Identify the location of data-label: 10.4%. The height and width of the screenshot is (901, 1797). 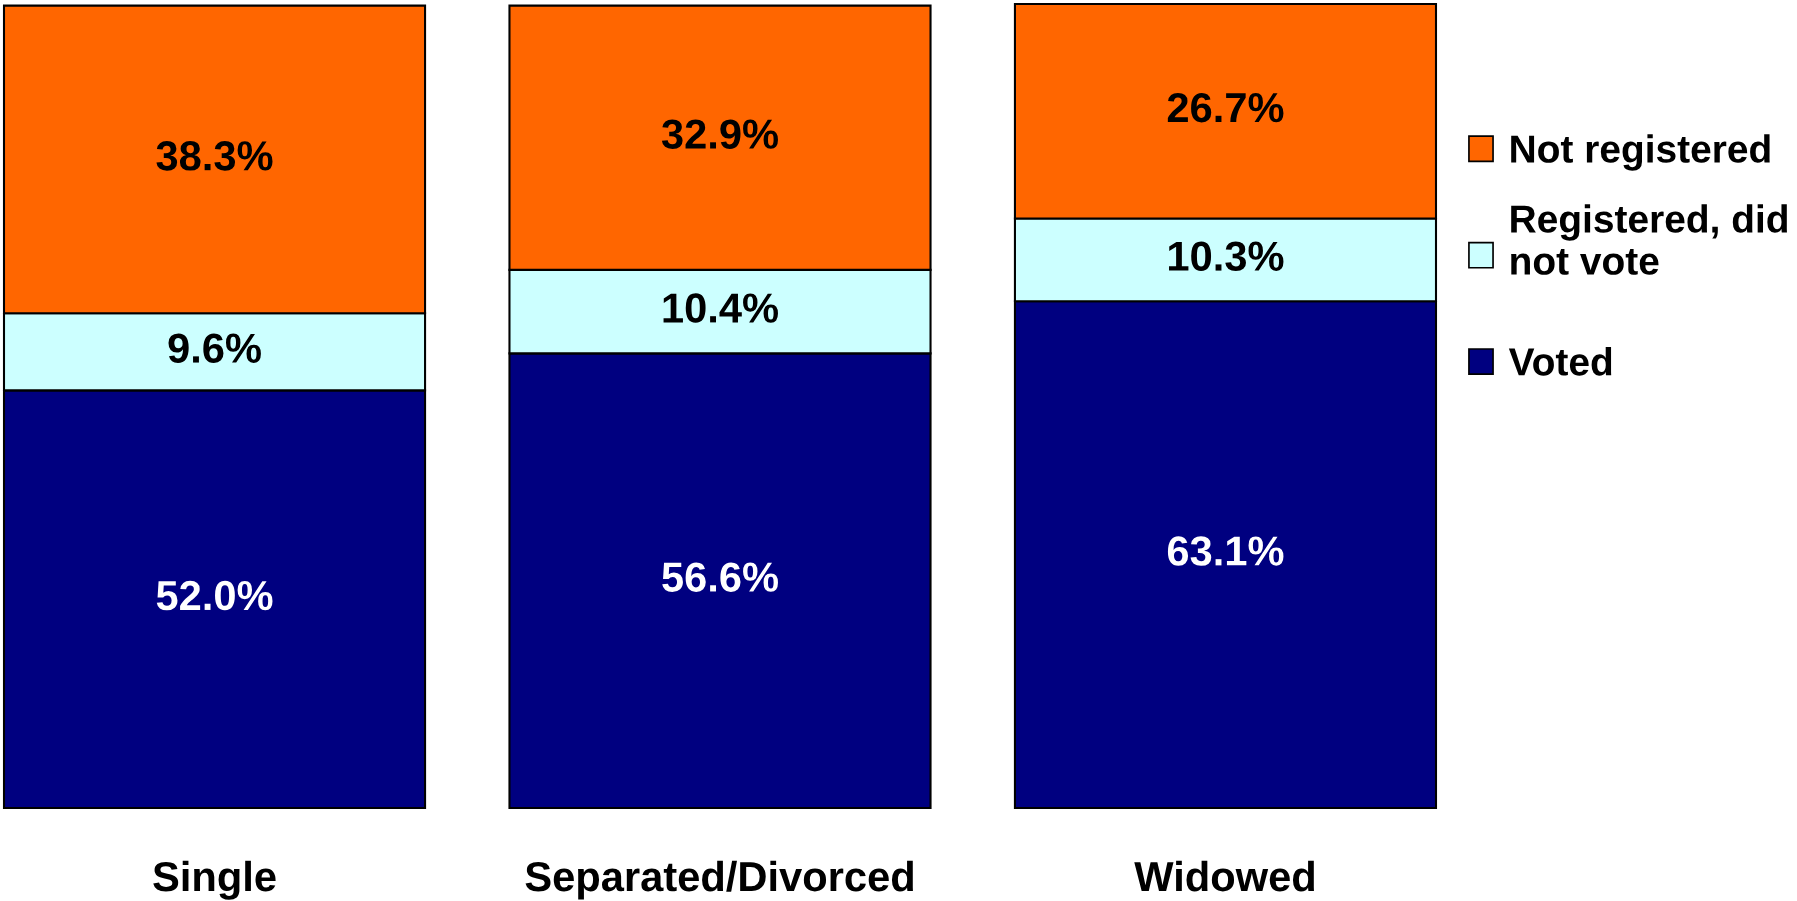
(720, 308).